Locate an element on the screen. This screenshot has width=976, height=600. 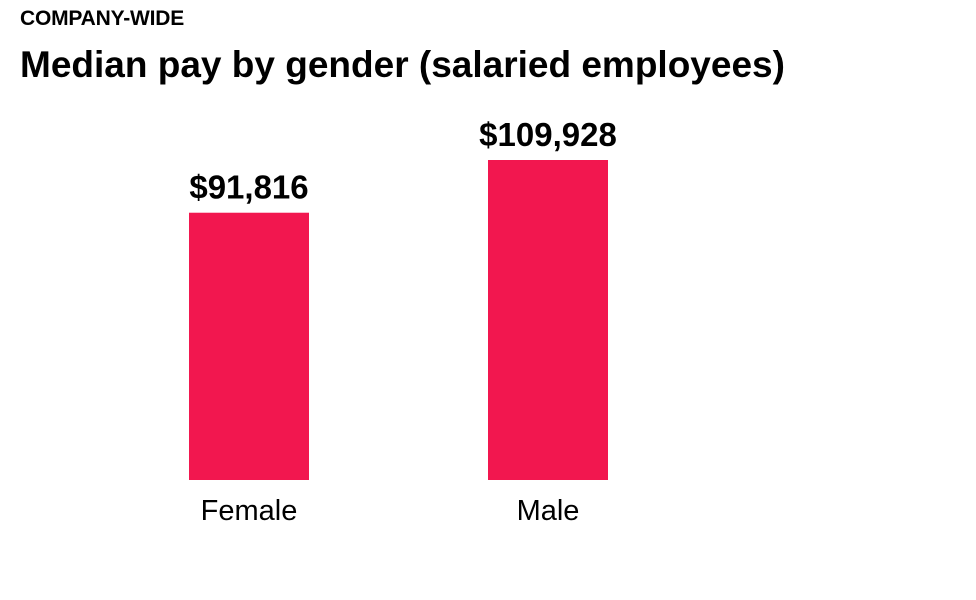
chart-kicker: COMPANY-WIDE is located at coordinates (102, 18).